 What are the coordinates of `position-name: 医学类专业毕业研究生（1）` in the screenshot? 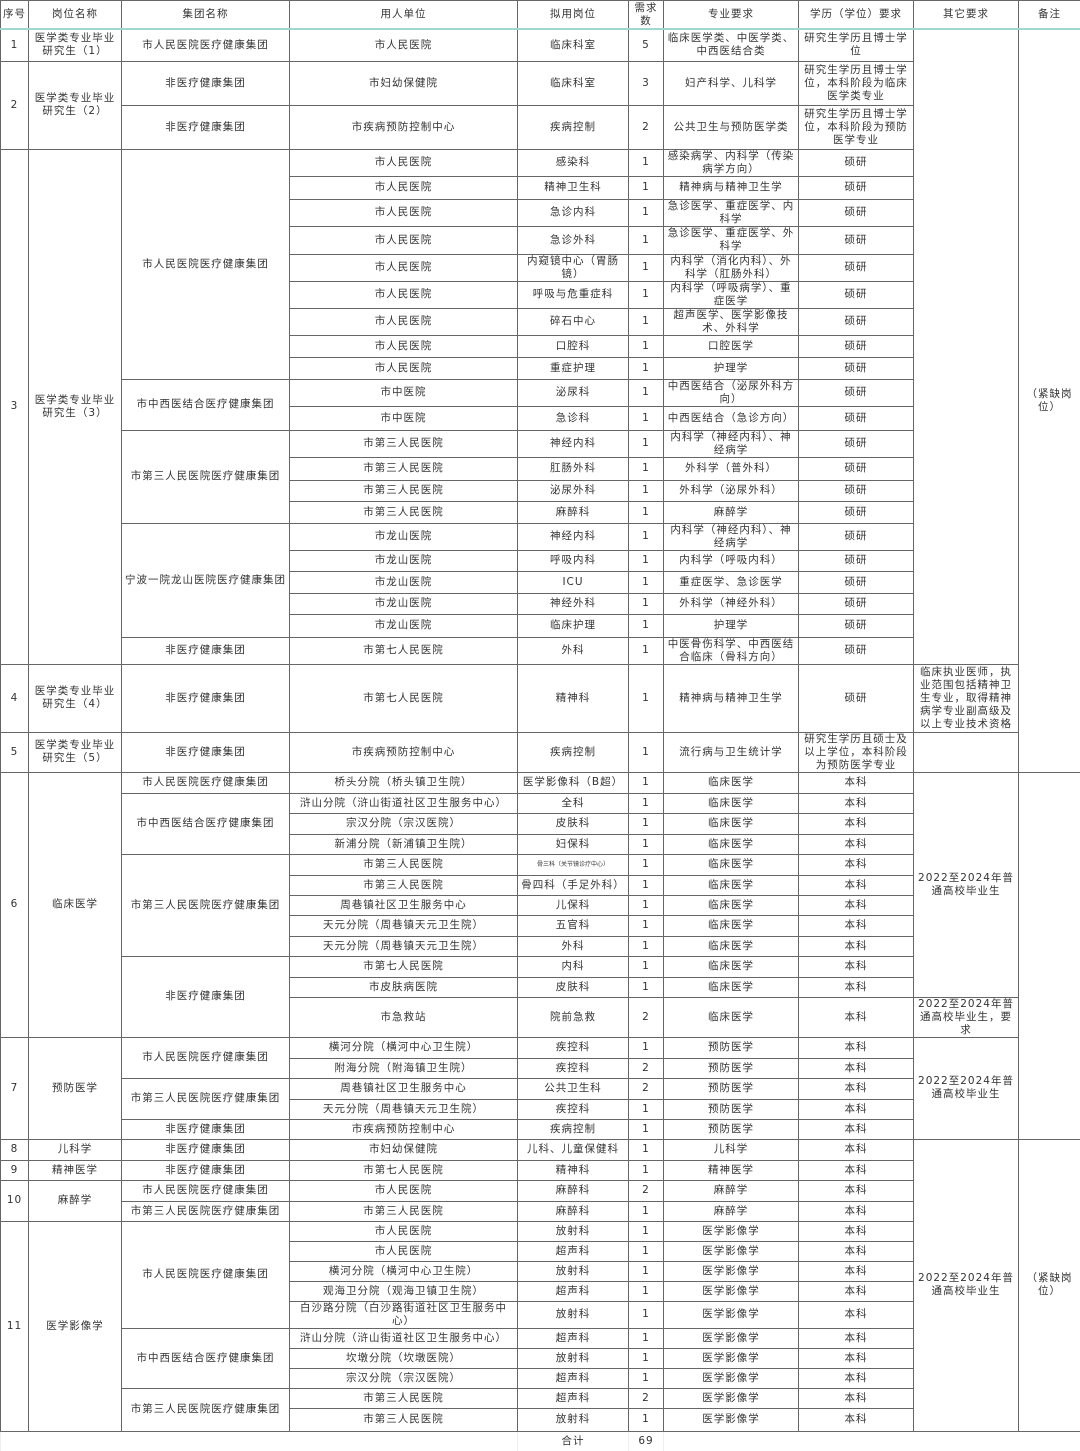 It's located at (75, 45).